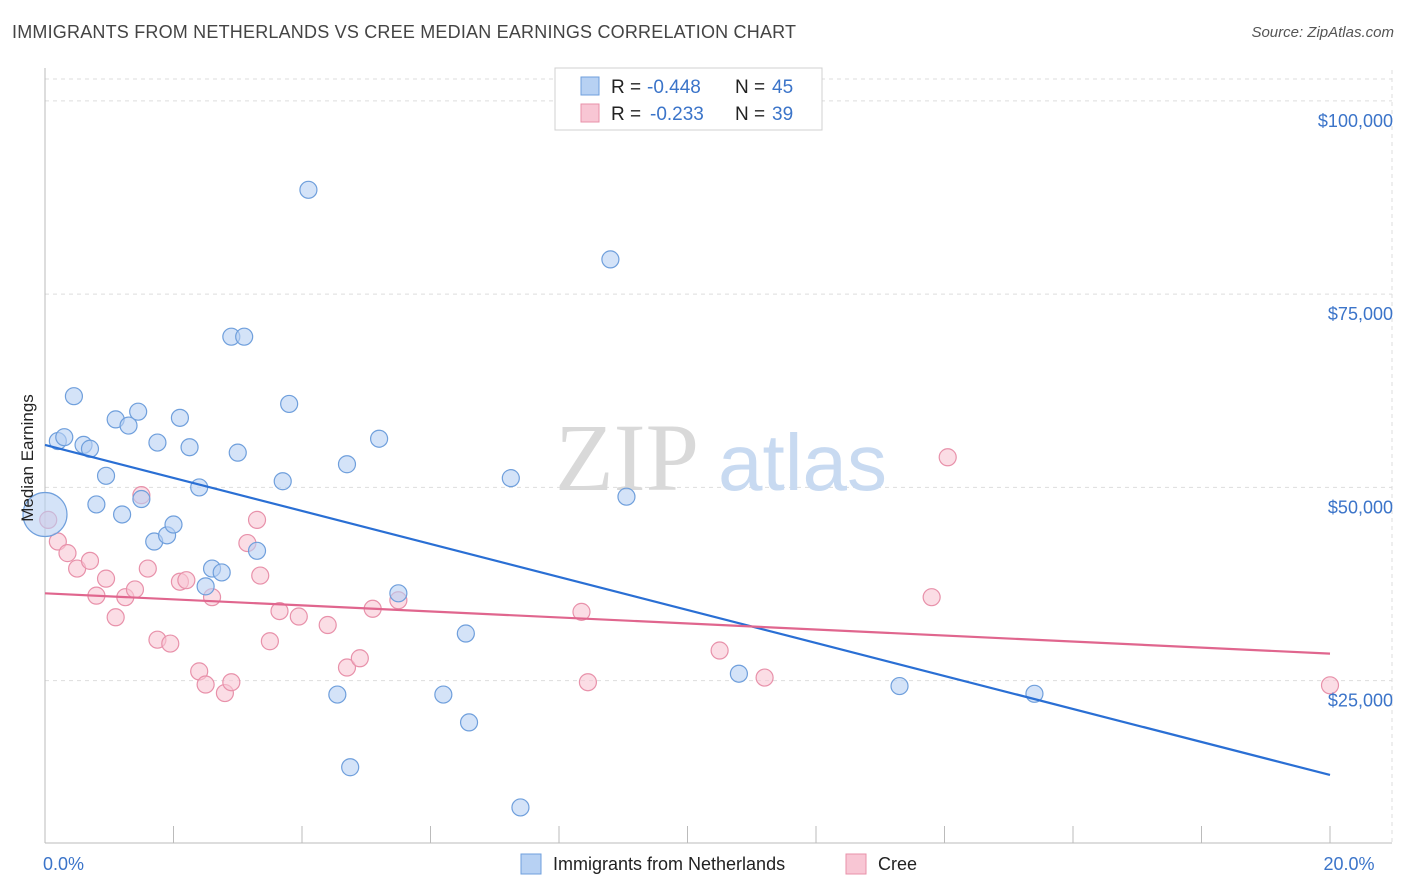  I want to click on y-tick-labels: $25,000 $50,000 $75,000 $100,000, so click(1355, 411).